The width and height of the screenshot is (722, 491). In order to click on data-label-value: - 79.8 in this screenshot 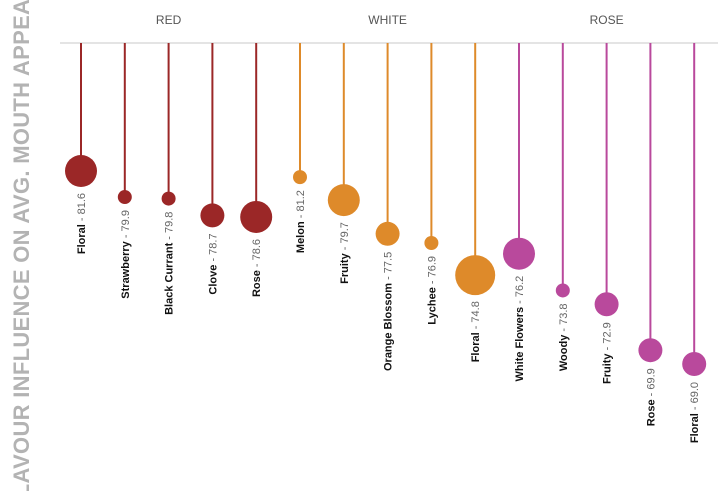, I will do `click(170, 227)`.